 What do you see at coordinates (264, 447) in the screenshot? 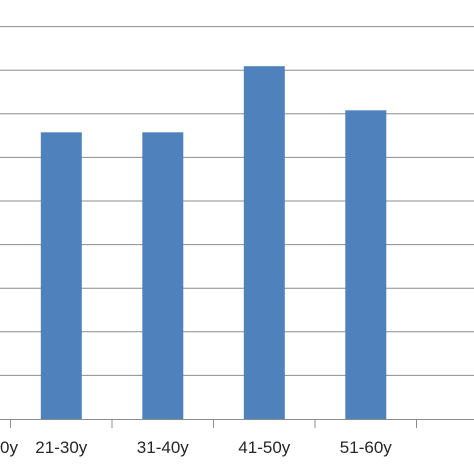
I see `x-tick-label-3: 41-50y` at bounding box center [264, 447].